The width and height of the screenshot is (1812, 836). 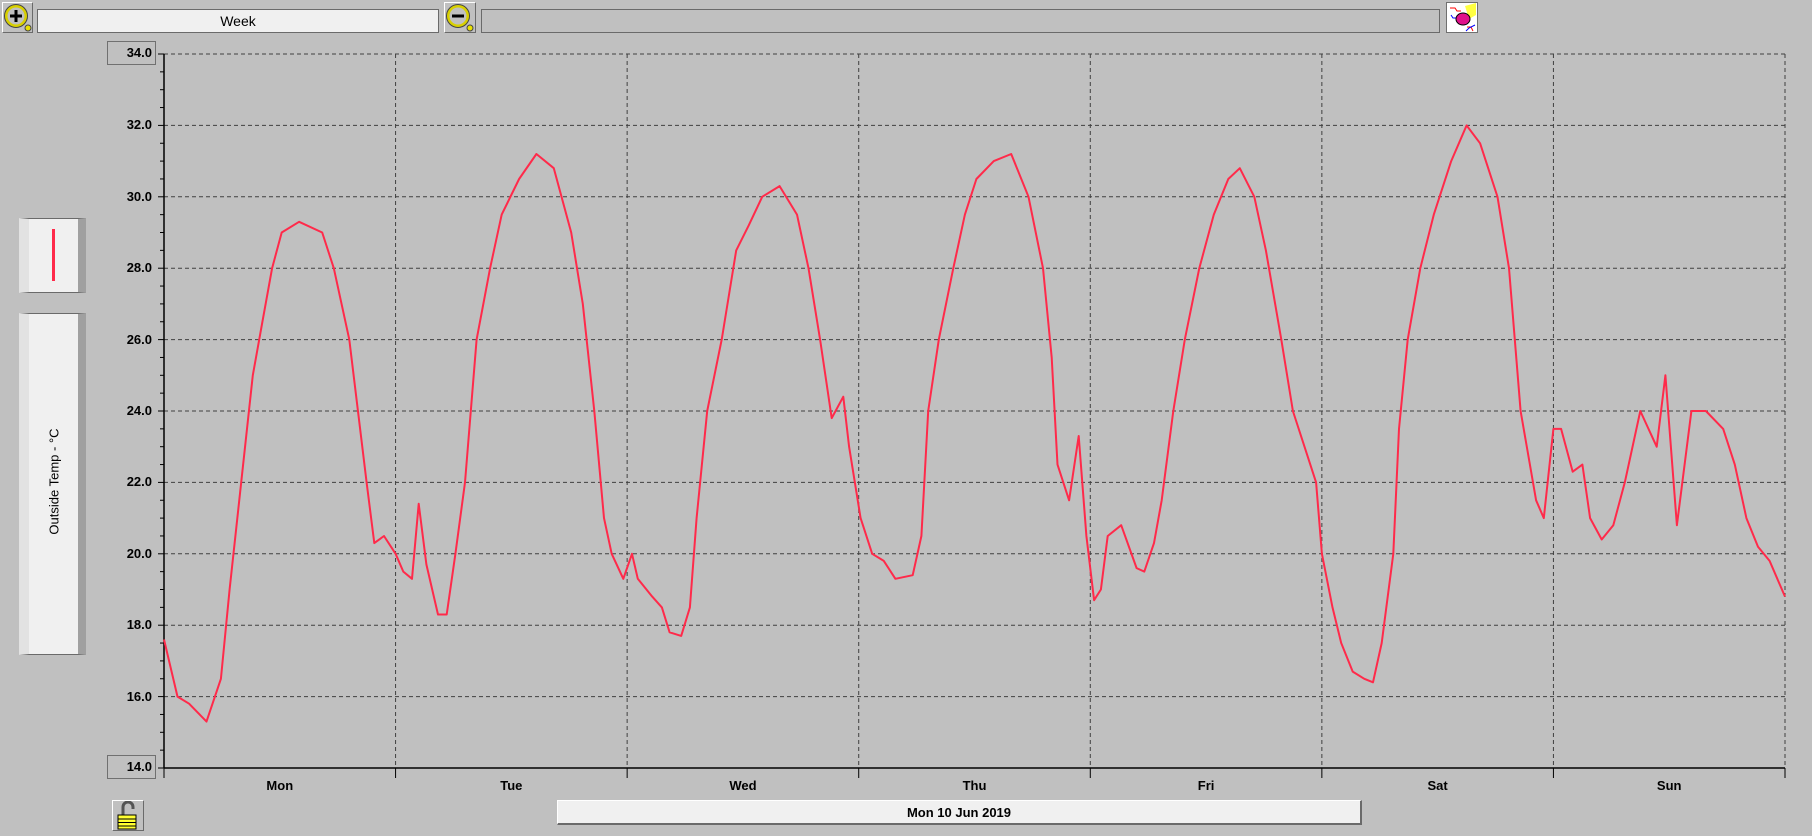 What do you see at coordinates (139, 268) in the screenshot?
I see `y-tick-label: 28.0` at bounding box center [139, 268].